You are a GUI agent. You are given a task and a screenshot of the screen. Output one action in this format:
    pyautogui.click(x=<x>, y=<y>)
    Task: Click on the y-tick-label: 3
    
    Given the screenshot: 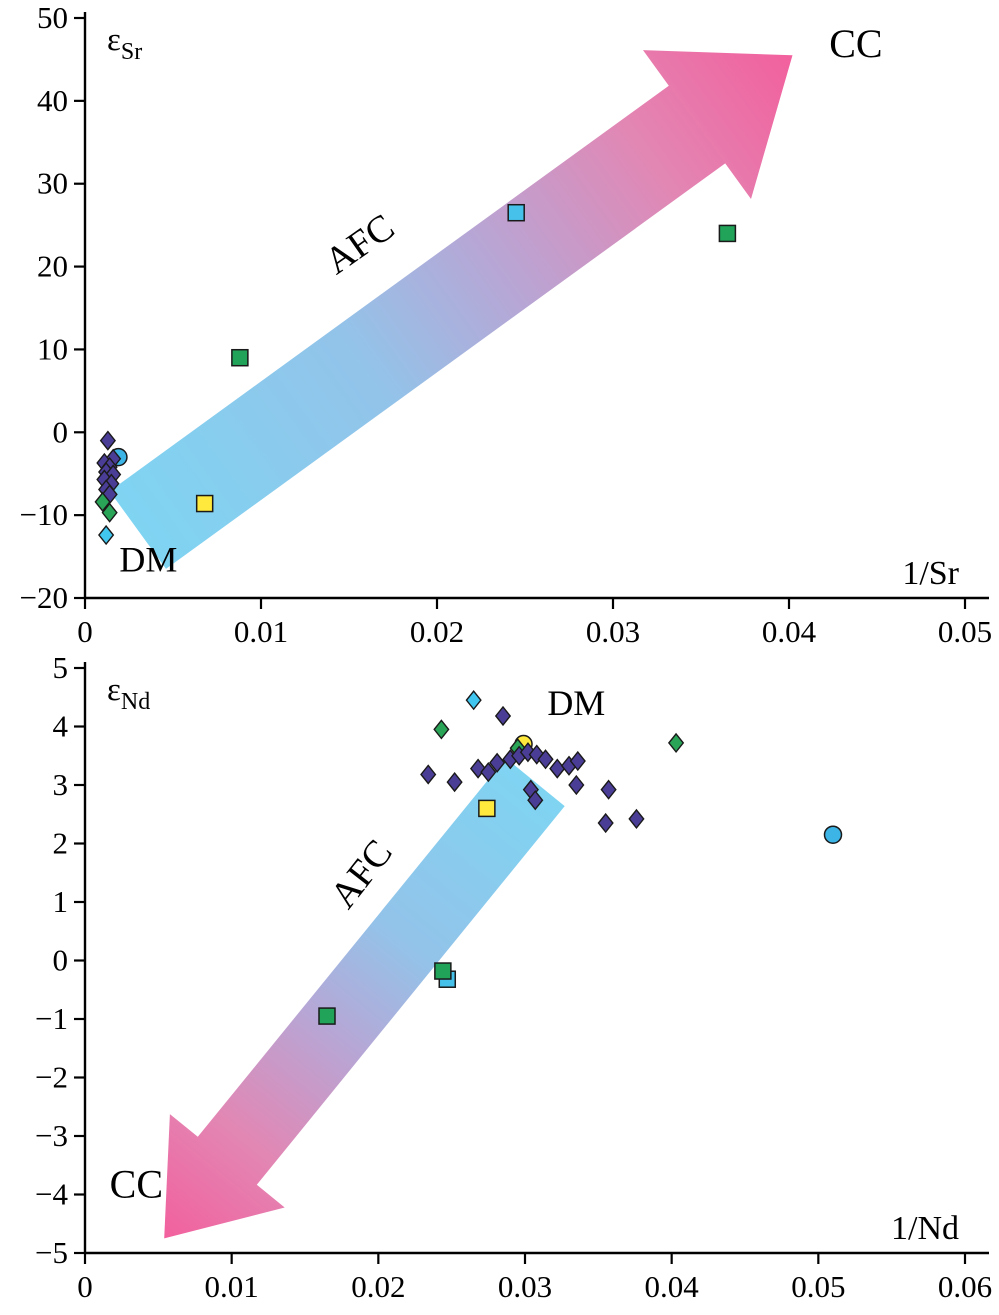 What is the action you would take?
    pyautogui.click(x=61, y=784)
    